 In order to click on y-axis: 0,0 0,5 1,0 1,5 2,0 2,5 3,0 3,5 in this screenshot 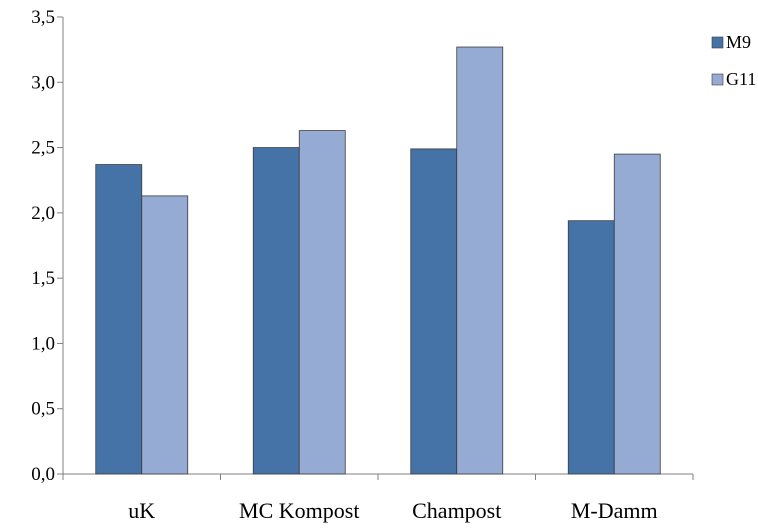, I will do `click(47, 246)`.